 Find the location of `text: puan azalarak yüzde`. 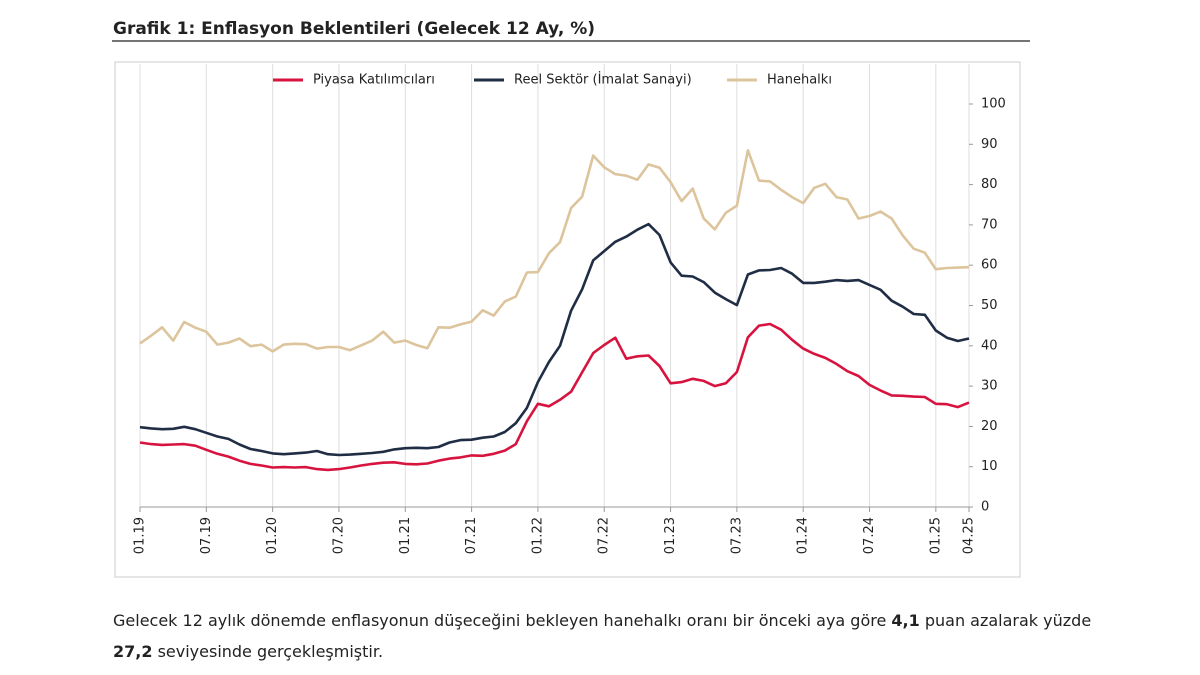

text: puan azalarak yüzde is located at coordinates (1005, 620).